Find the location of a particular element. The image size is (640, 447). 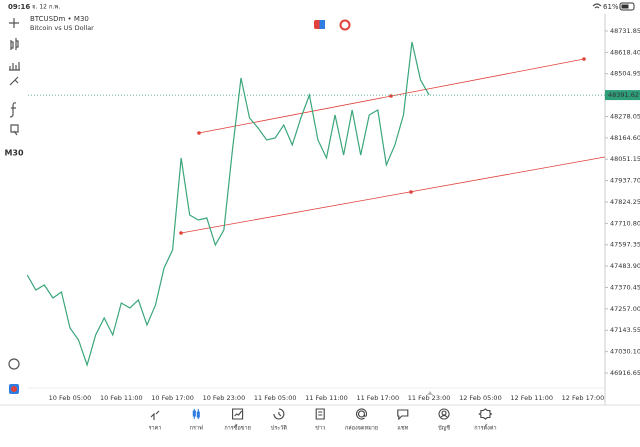

nav-label: ประวัติ is located at coordinates (279, 428).